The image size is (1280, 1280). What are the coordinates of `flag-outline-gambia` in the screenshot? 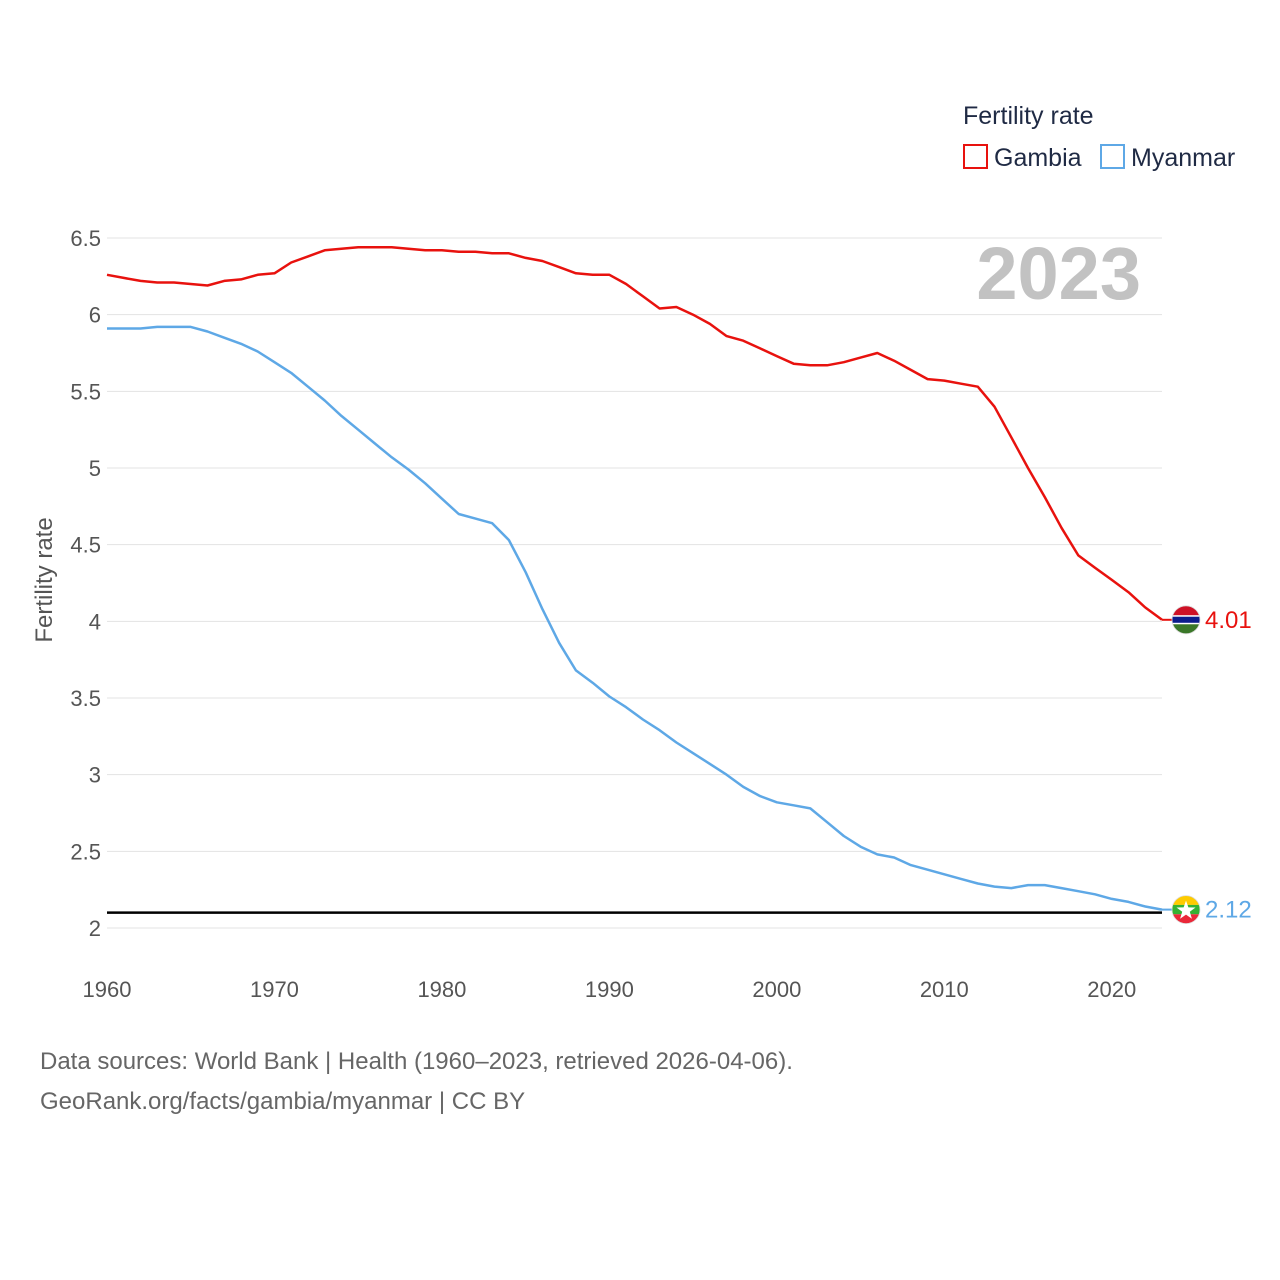 It's located at (1186, 620).